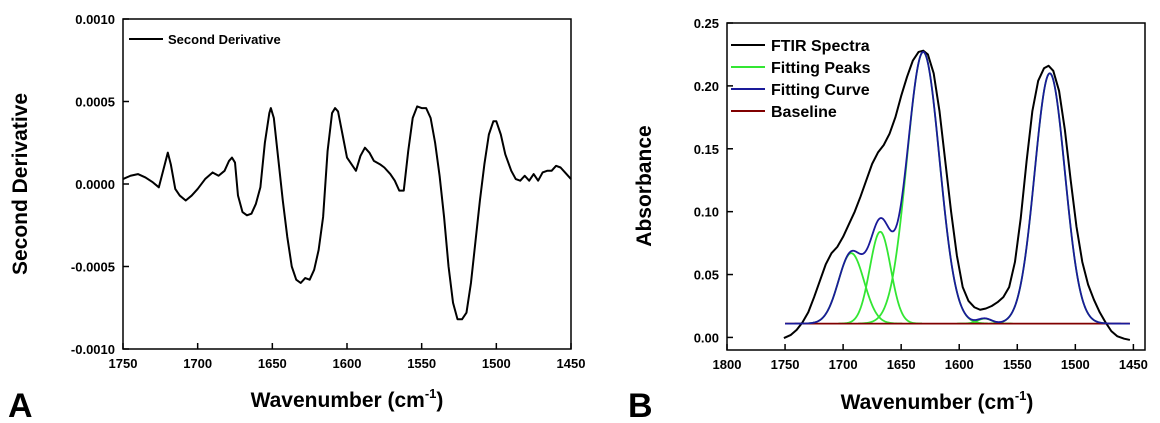  What do you see at coordinates (272, 363) in the screenshot?
I see `panel-a-x-tick-label: 1650` at bounding box center [272, 363].